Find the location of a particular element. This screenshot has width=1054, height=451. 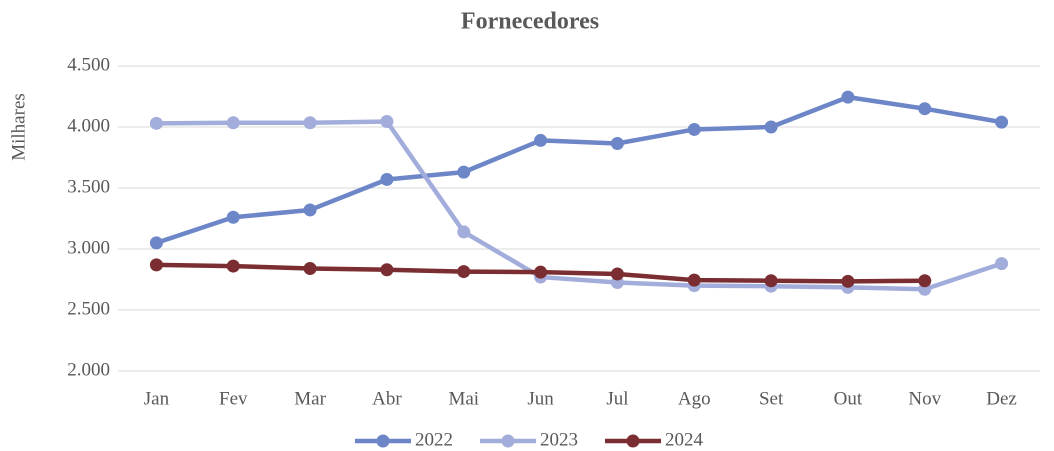

y-tick-label: 3.500 is located at coordinates (88, 186).